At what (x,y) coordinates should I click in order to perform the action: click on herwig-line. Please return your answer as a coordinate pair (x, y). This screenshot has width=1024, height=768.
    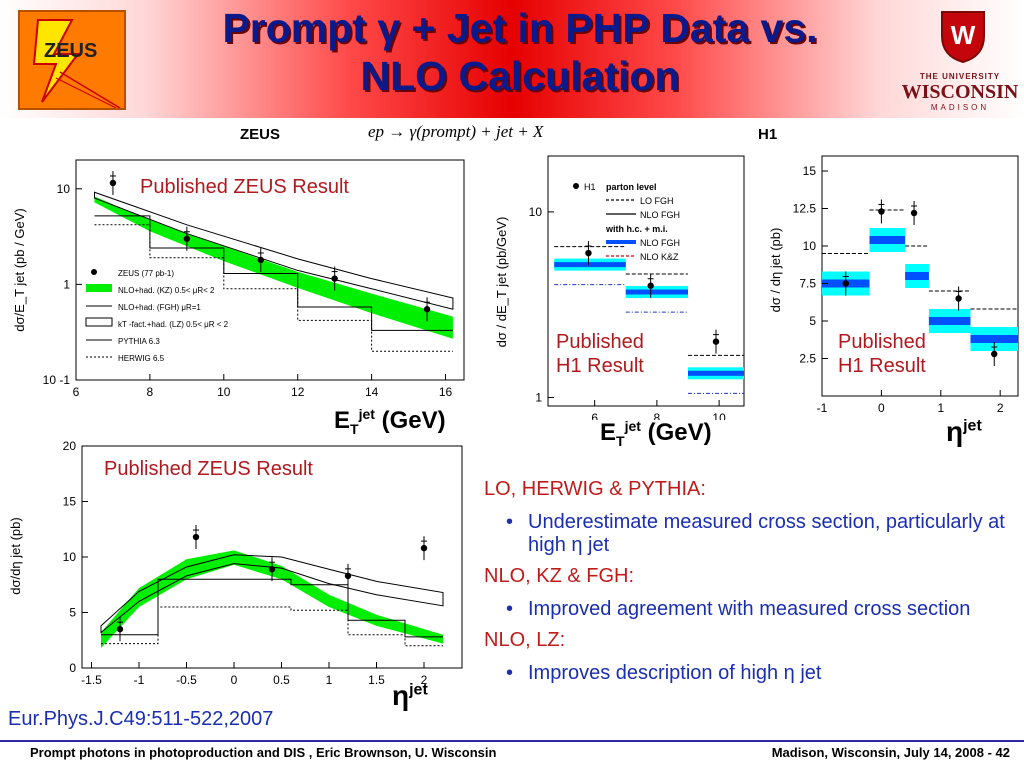
    Looking at the image, I should click on (273, 288).